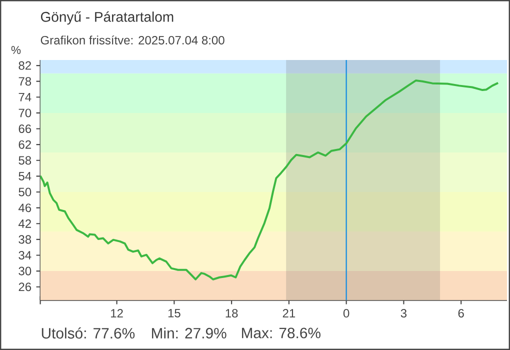  I want to click on x-tick-label: 6, so click(461, 313).